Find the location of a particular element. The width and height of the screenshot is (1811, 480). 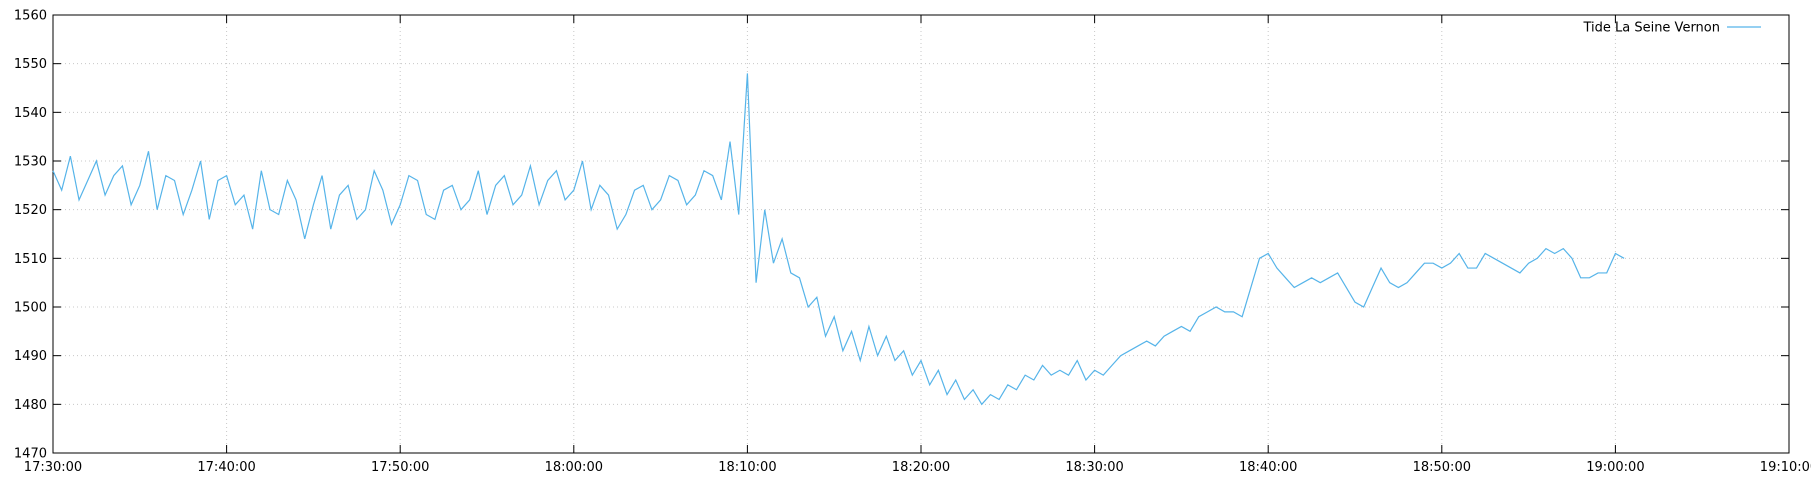

y-tick-label: 1480 is located at coordinates (30, 405).